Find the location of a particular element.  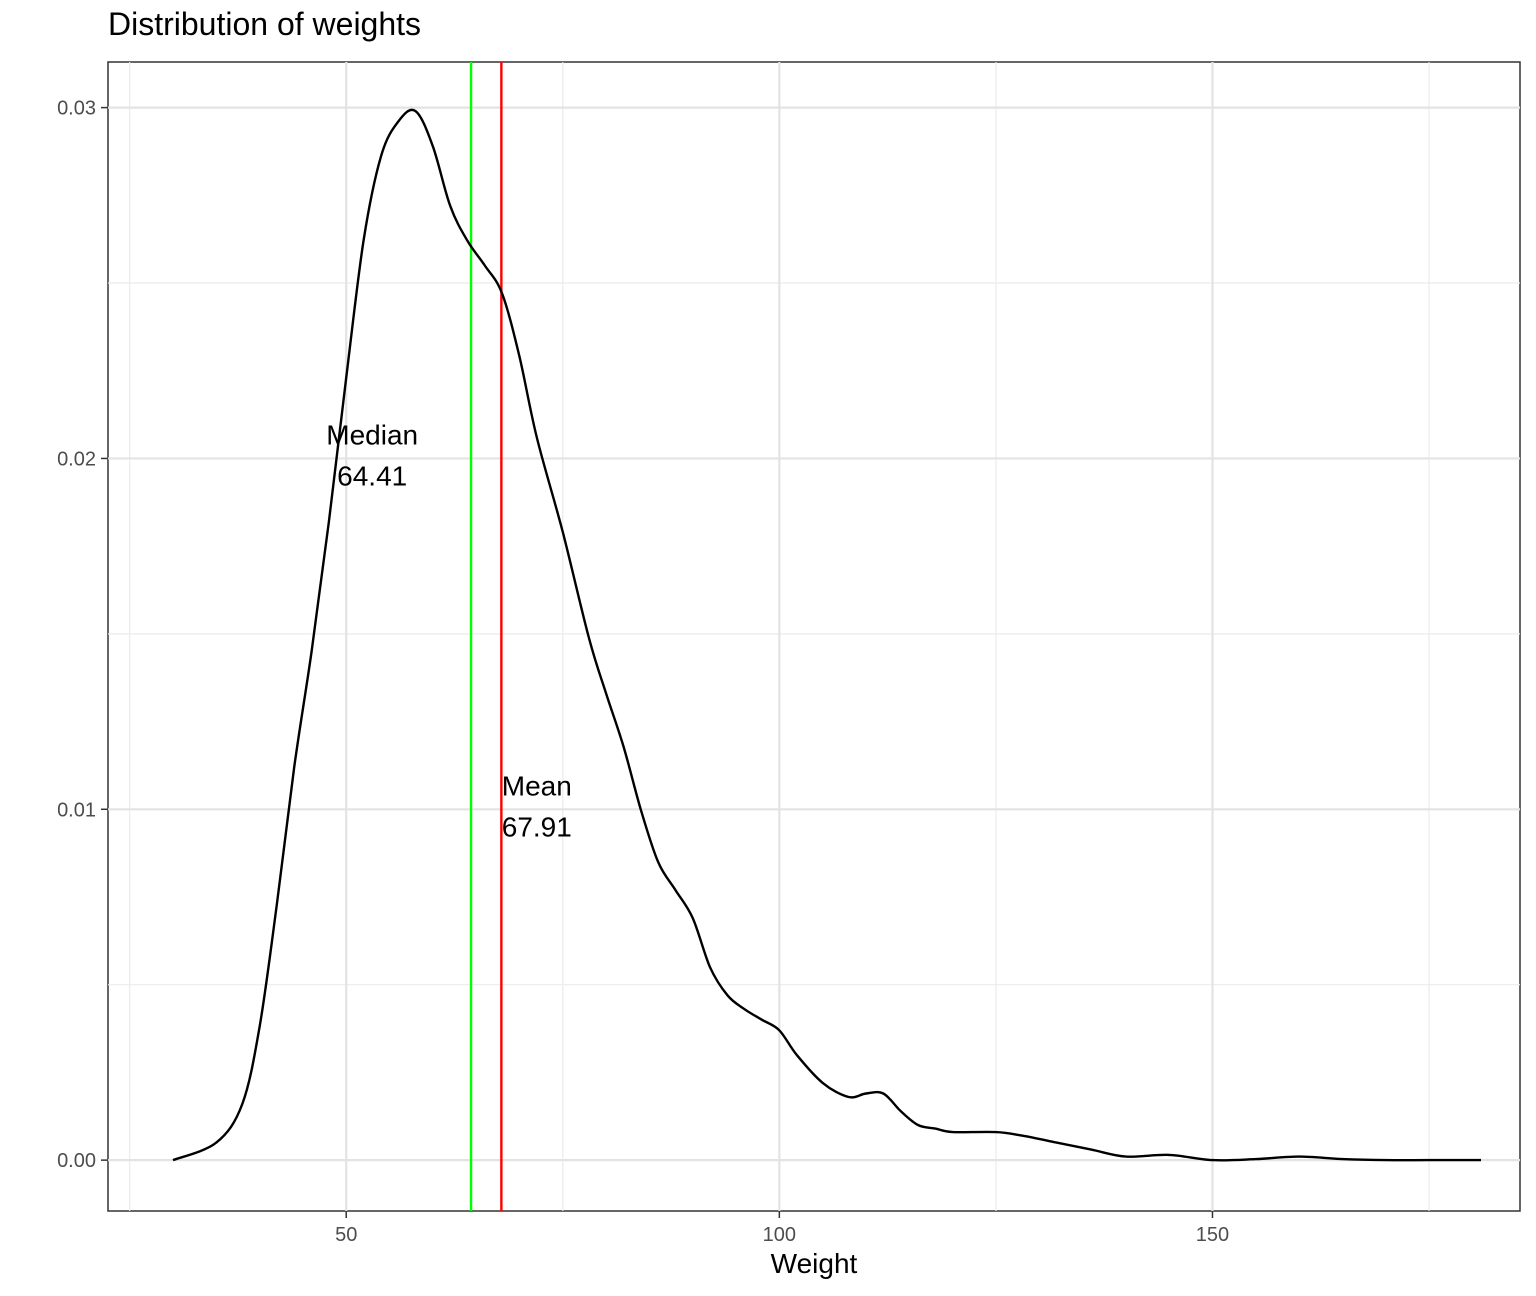

mean-annotation-line: 67.91 is located at coordinates (537, 826).